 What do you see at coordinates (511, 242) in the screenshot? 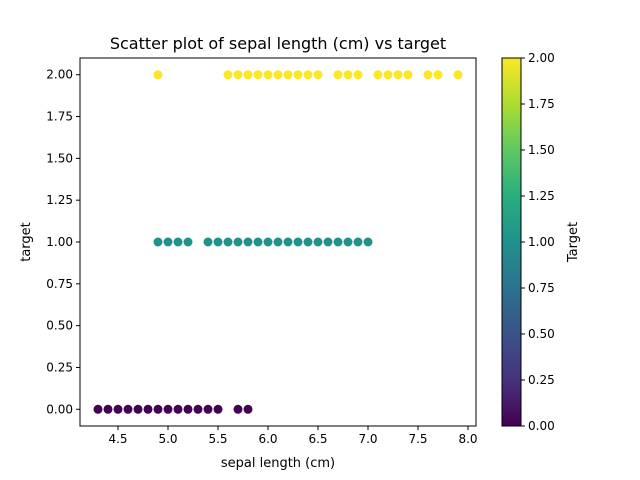
I see `colorbar` at bounding box center [511, 242].